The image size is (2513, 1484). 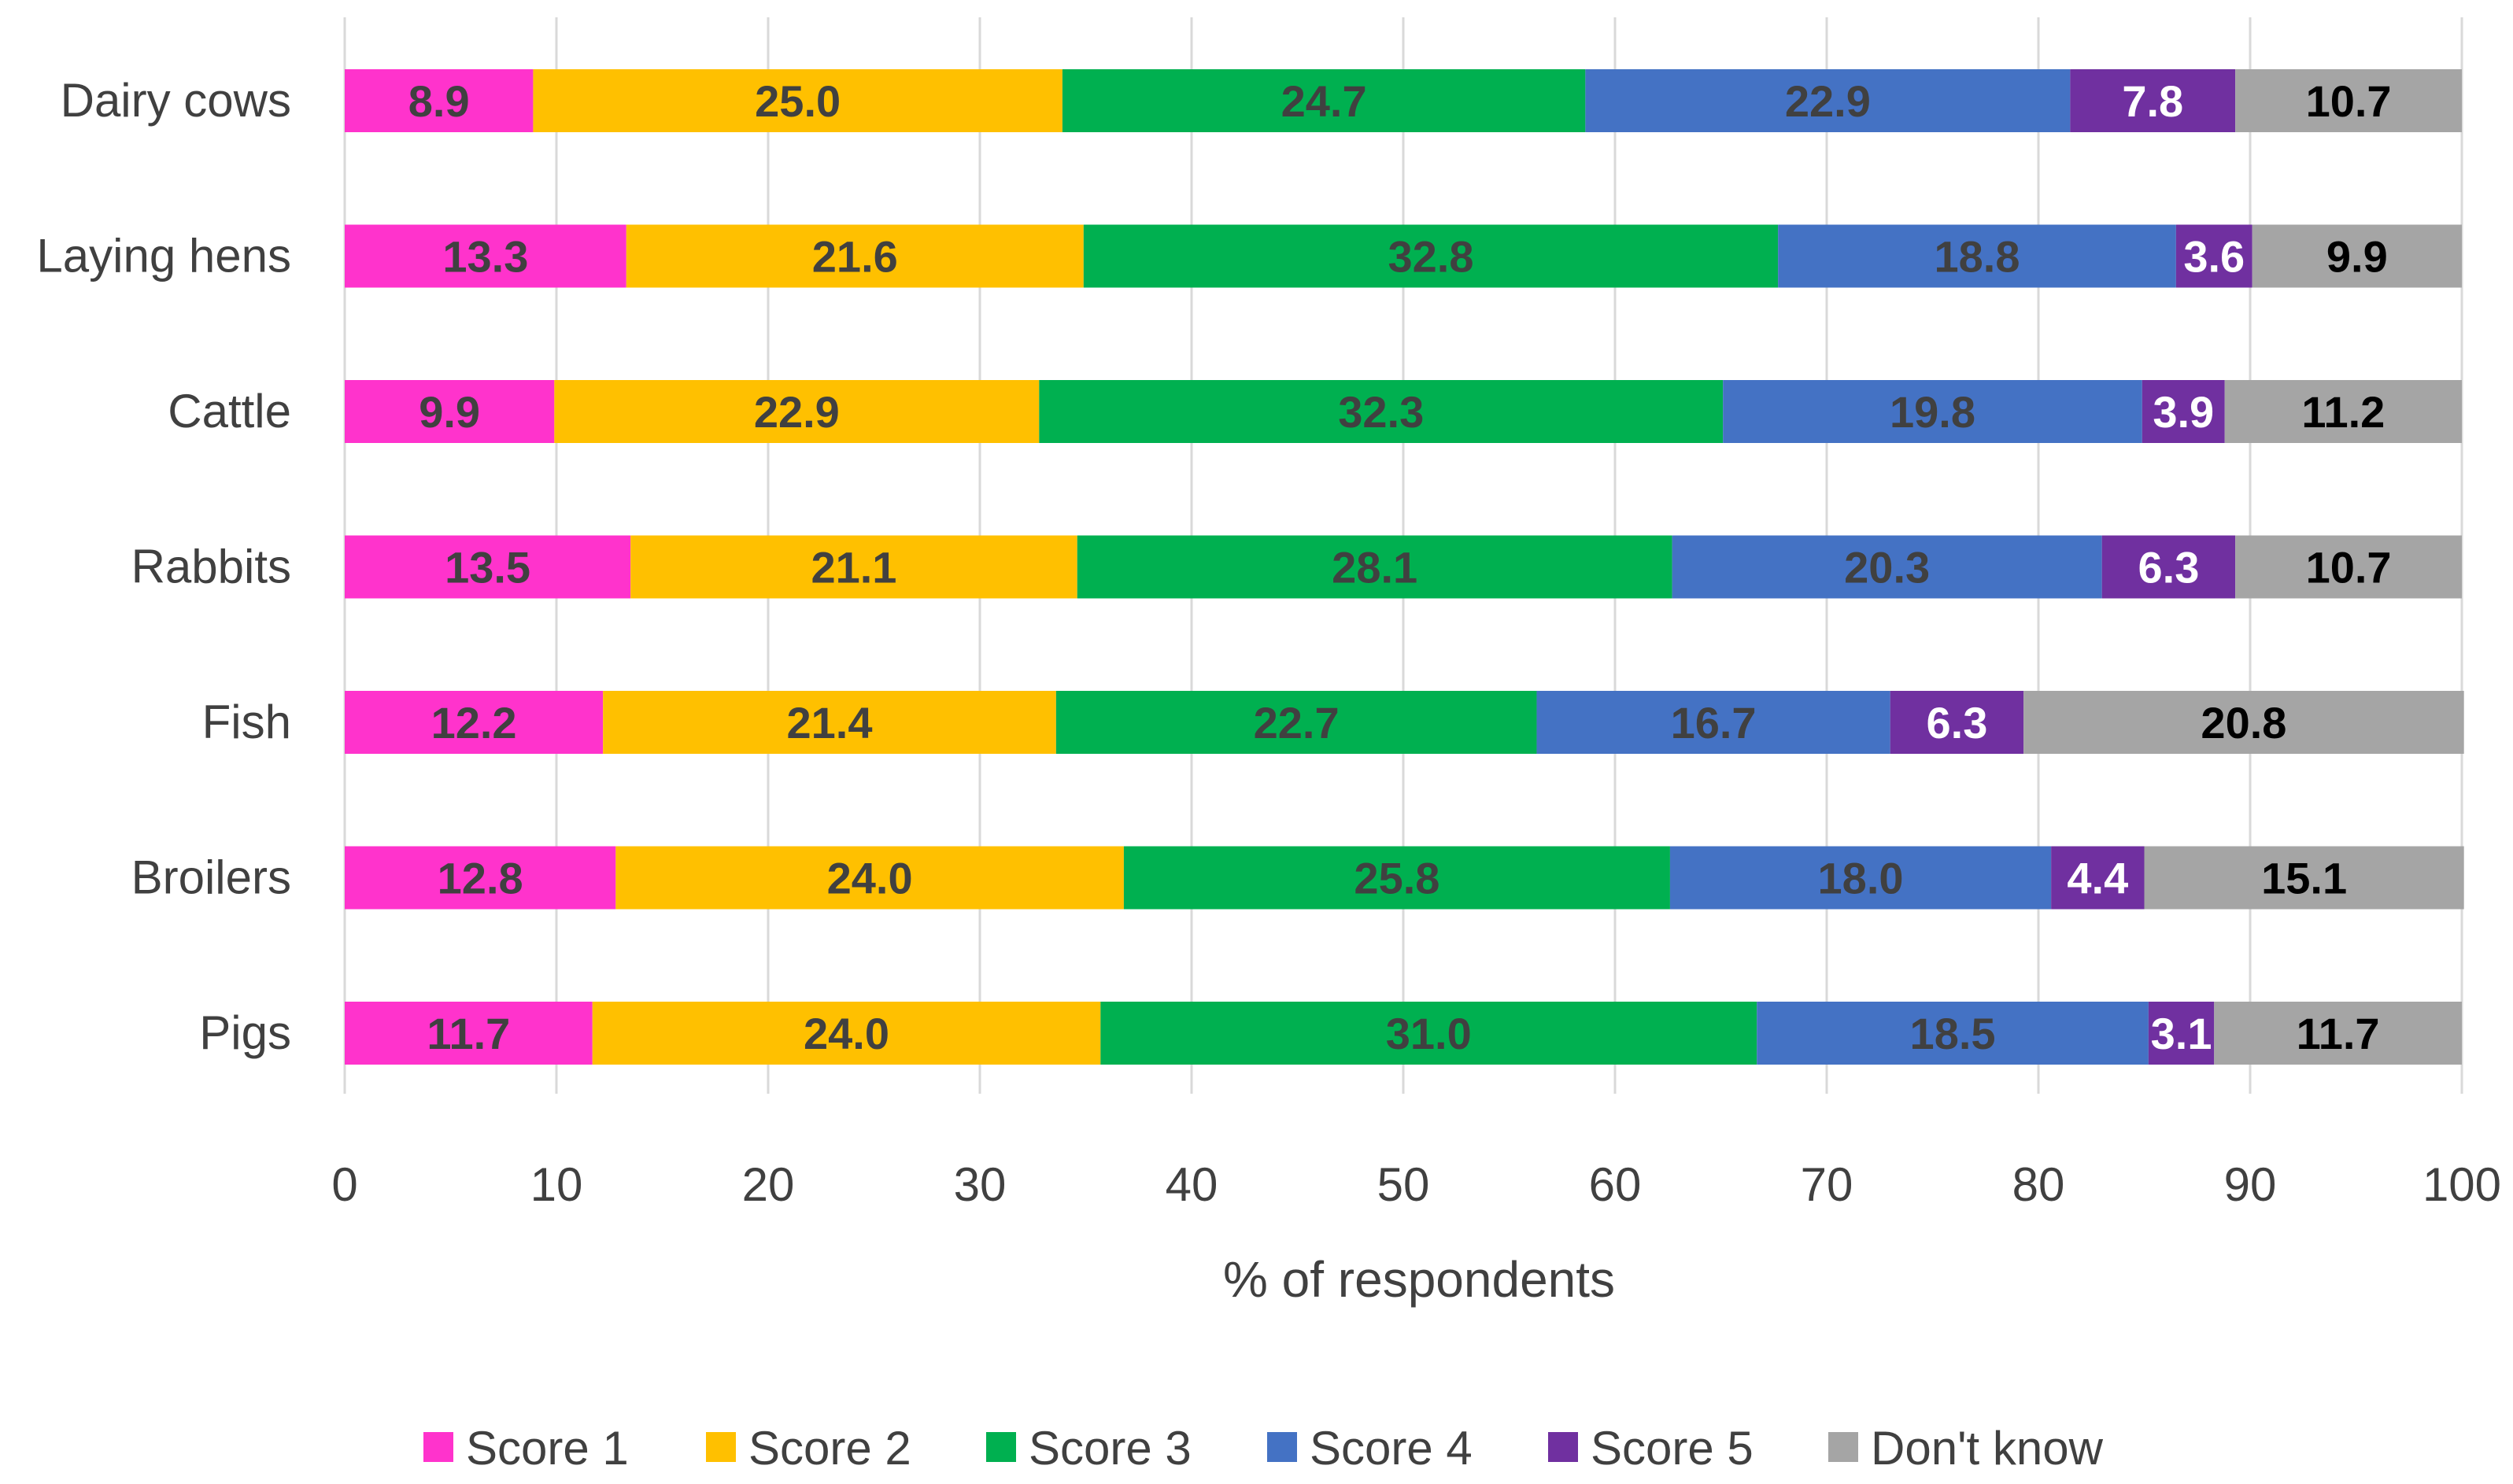 I want to click on category-label: Cattle, so click(x=229, y=411).